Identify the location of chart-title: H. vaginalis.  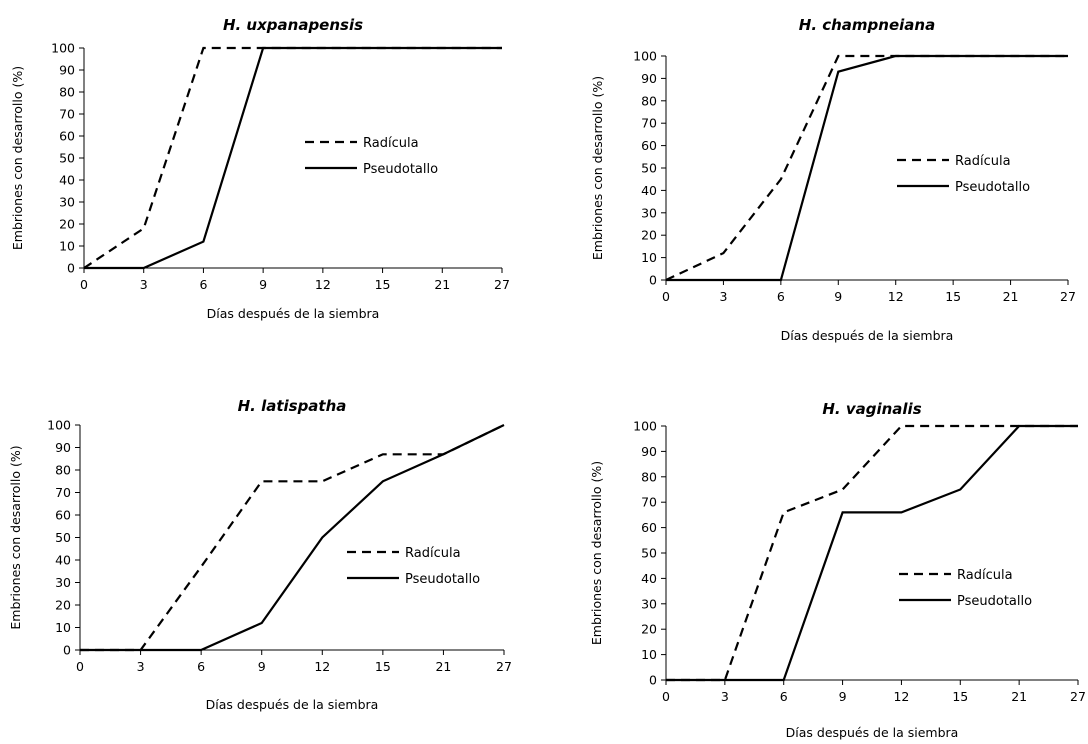
(871, 409).